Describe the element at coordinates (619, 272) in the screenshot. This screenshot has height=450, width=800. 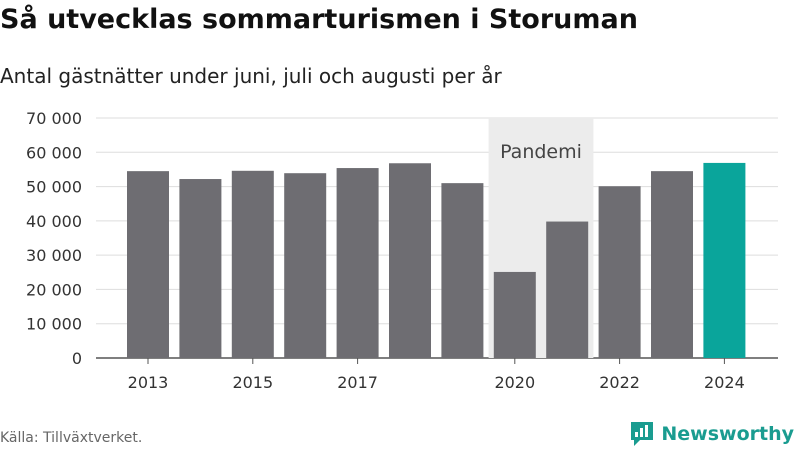
I see `bar-2022` at that location.